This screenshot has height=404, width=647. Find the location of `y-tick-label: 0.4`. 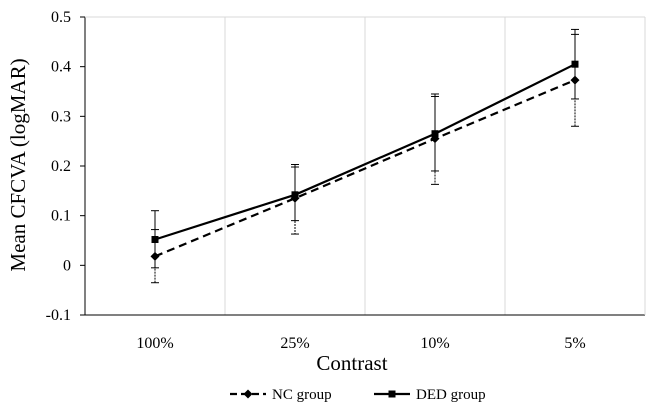

y-tick-label: 0.4 is located at coordinates (61, 67).